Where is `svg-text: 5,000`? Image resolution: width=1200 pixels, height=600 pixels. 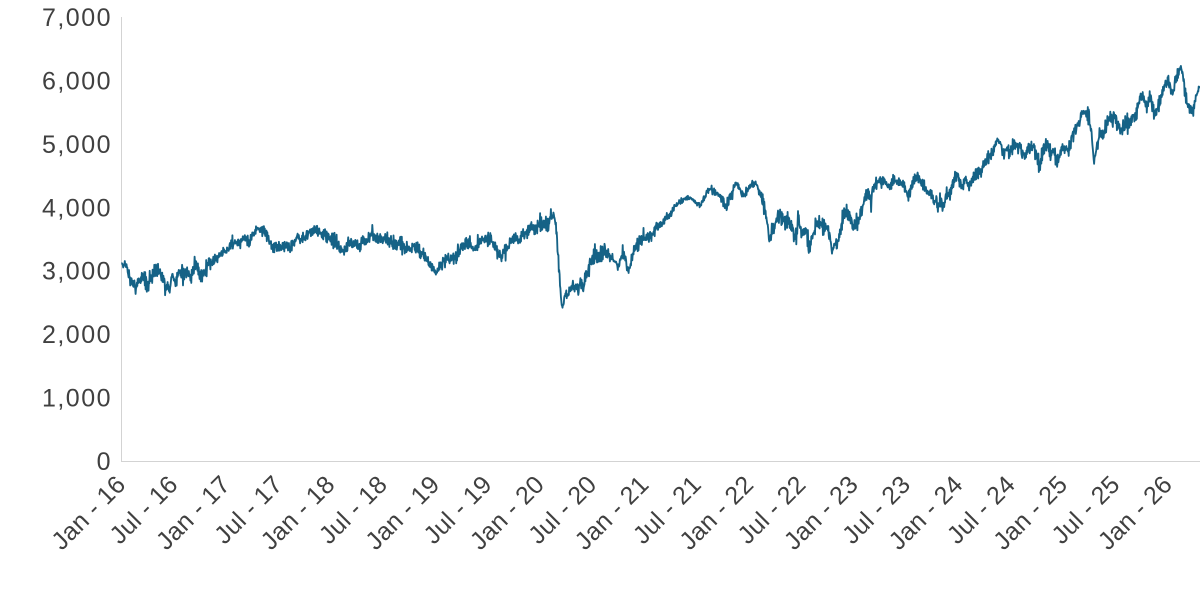
svg-text: 5,000 is located at coordinates (77, 145).